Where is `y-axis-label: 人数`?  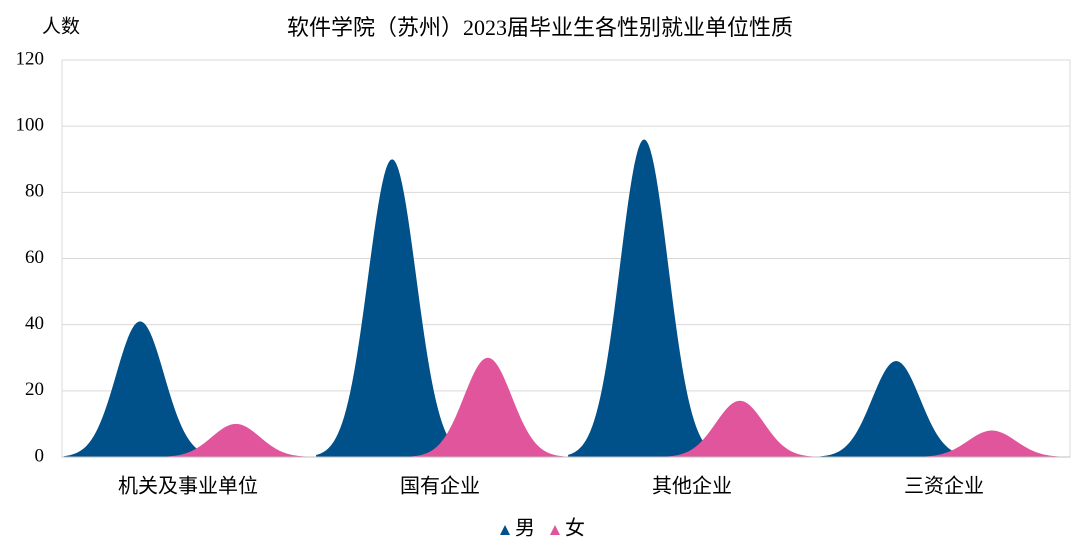 y-axis-label: 人数 is located at coordinates (61, 26).